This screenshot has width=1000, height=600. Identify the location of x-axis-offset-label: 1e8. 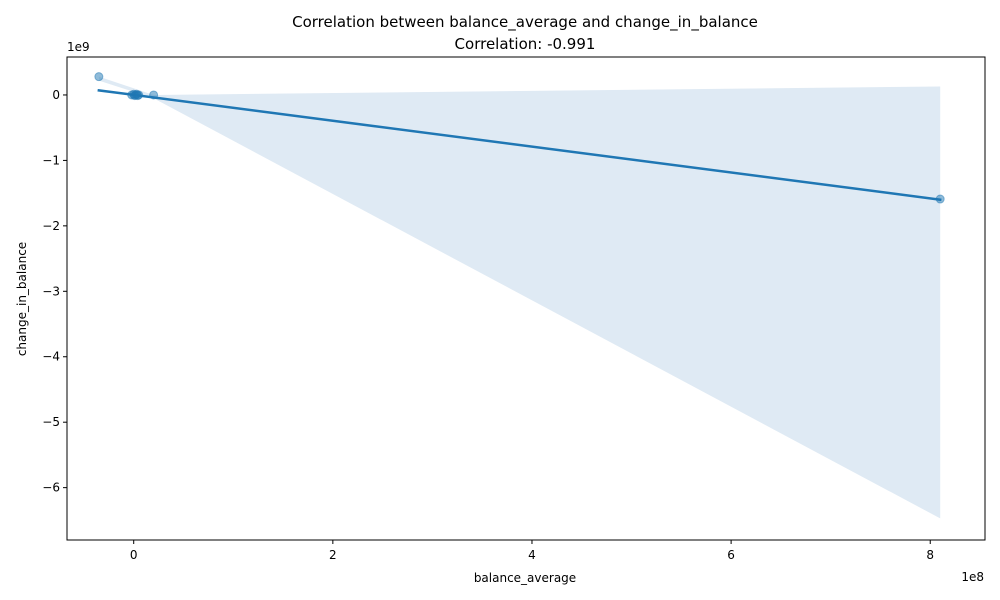
(972, 577).